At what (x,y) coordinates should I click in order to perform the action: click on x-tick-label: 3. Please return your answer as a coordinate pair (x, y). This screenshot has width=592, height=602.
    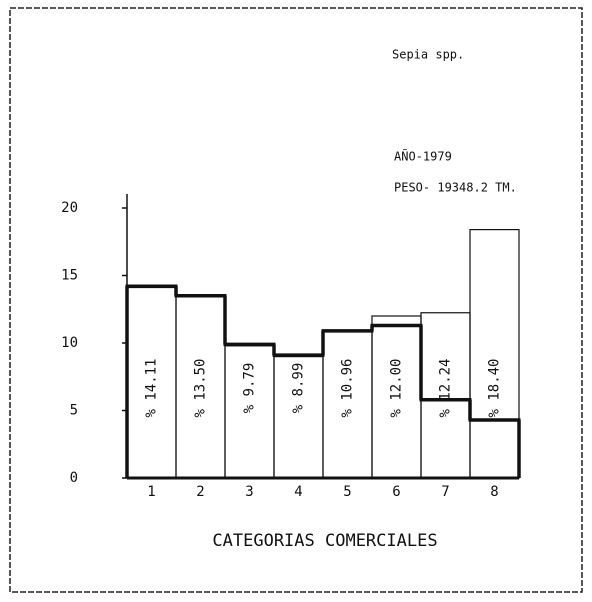
    Looking at the image, I should click on (249, 492).